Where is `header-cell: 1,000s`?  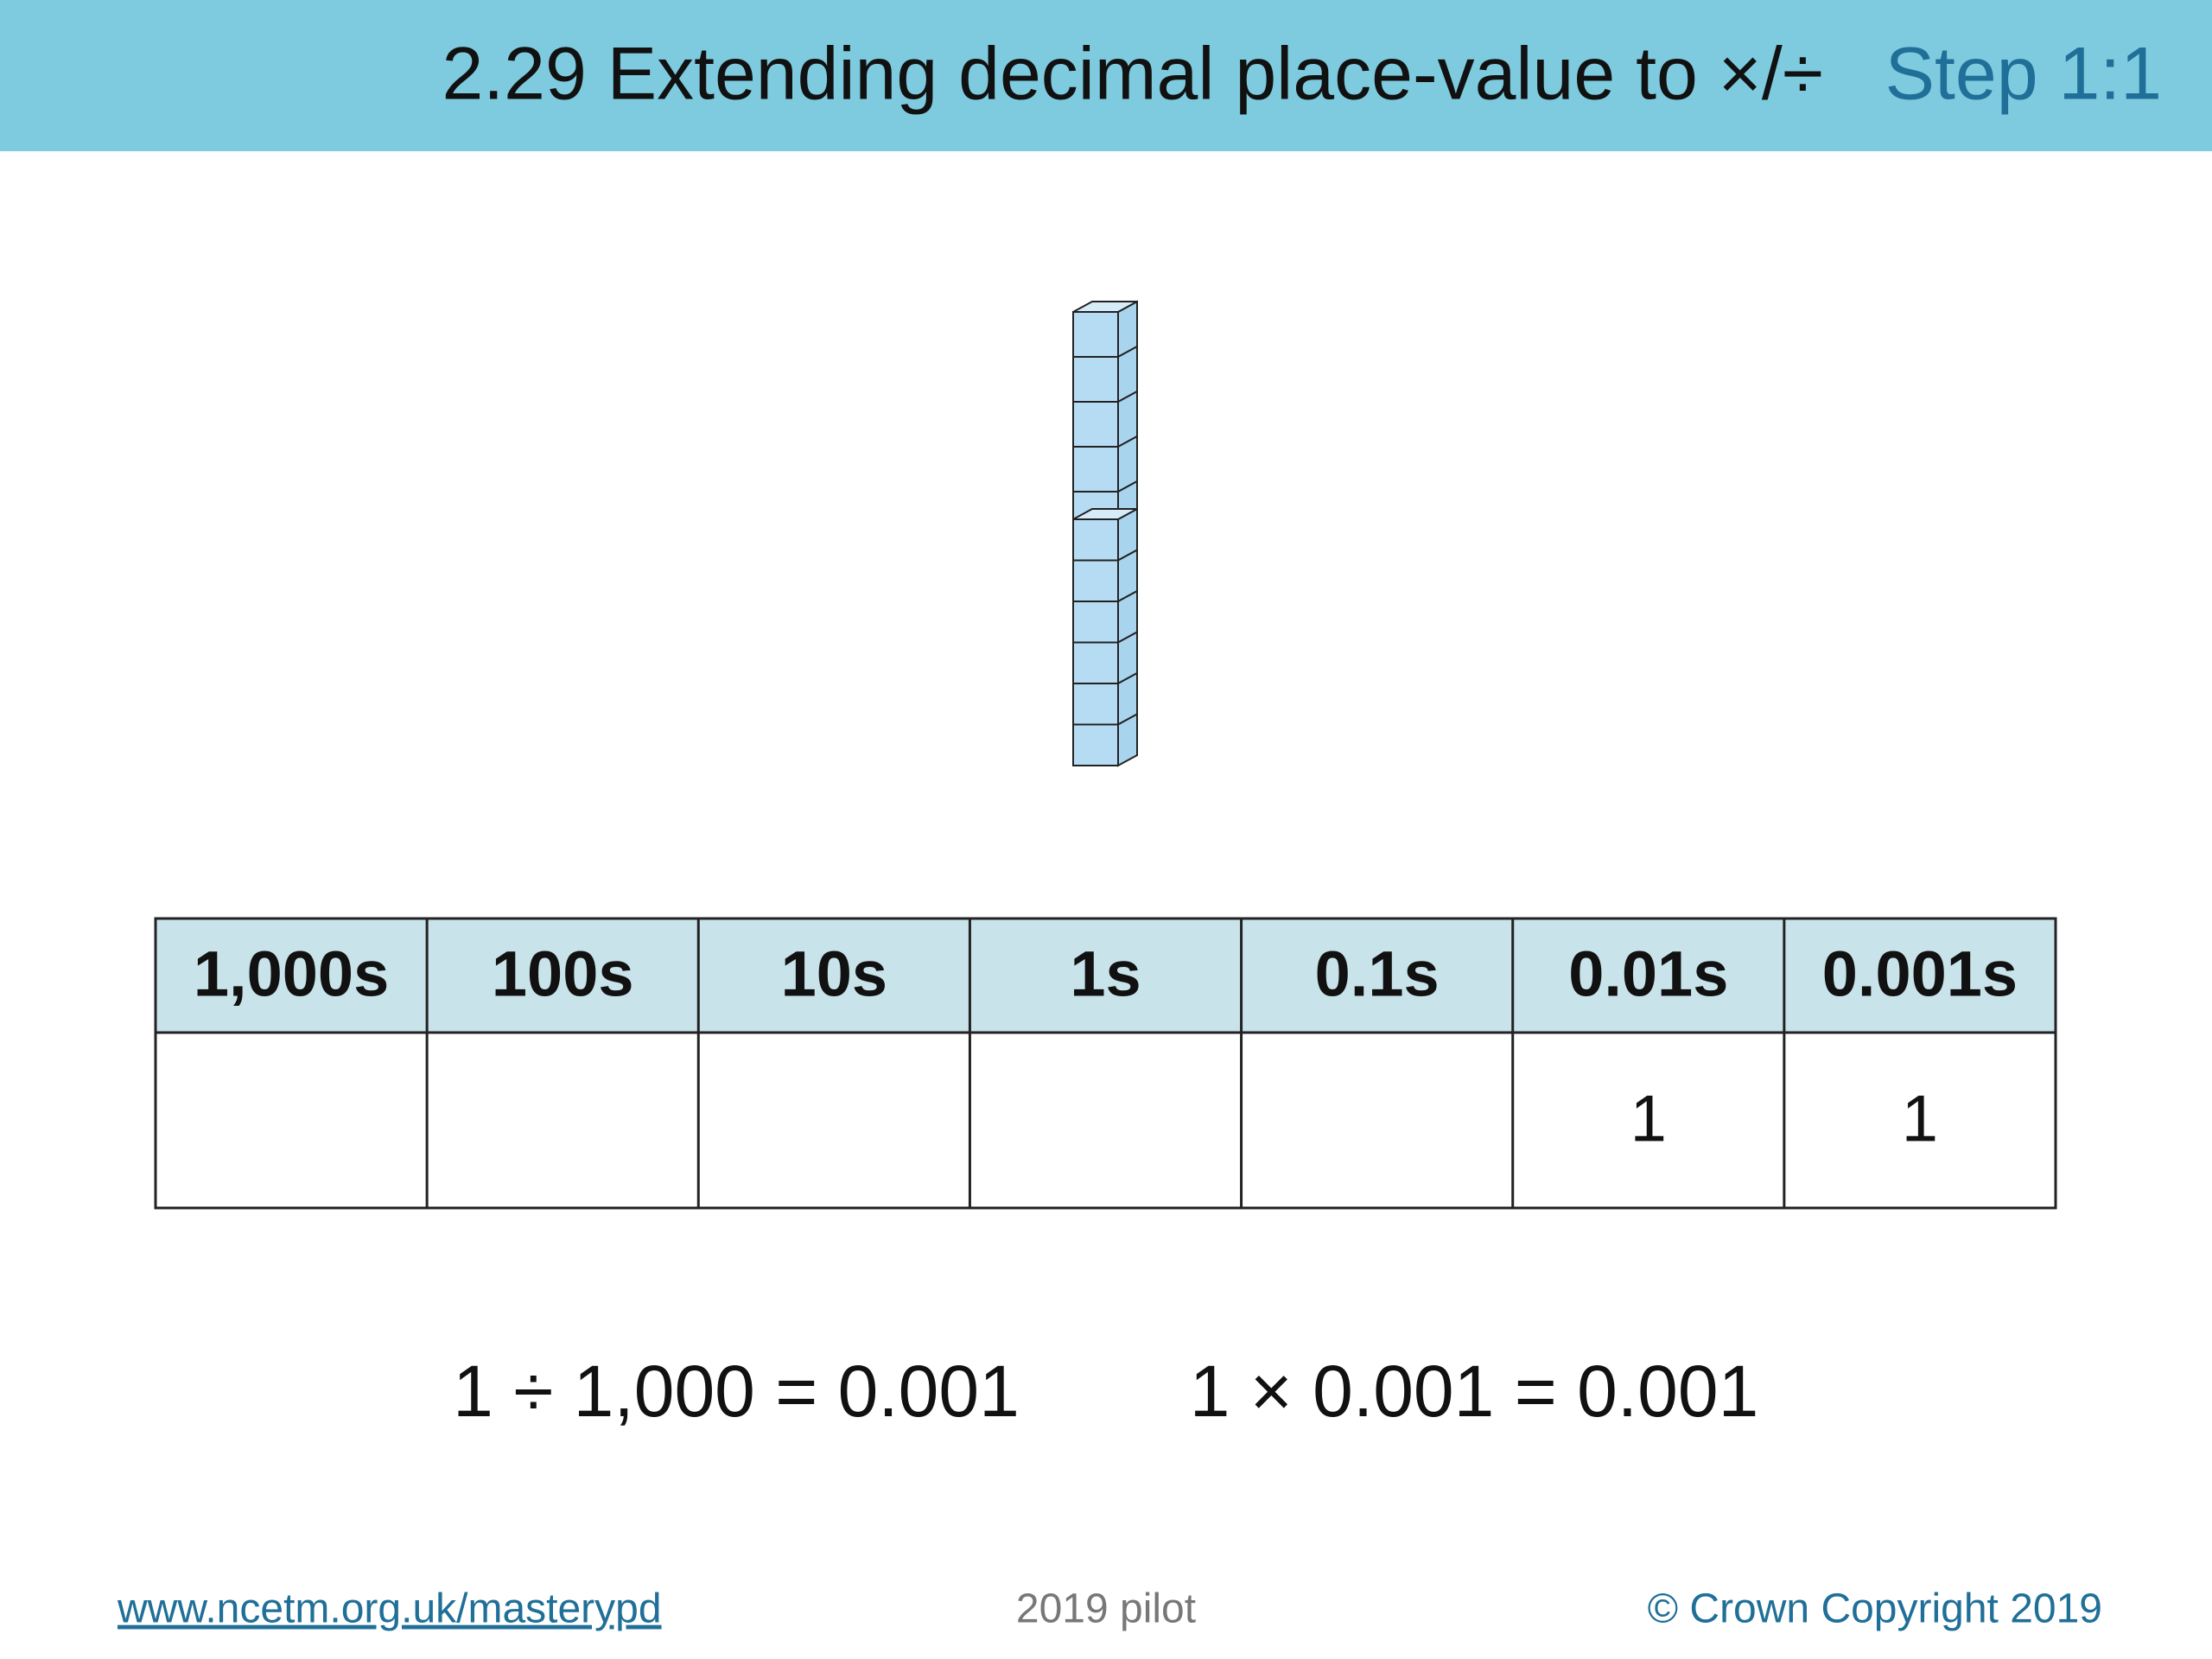 header-cell: 1,000s is located at coordinates (291, 974).